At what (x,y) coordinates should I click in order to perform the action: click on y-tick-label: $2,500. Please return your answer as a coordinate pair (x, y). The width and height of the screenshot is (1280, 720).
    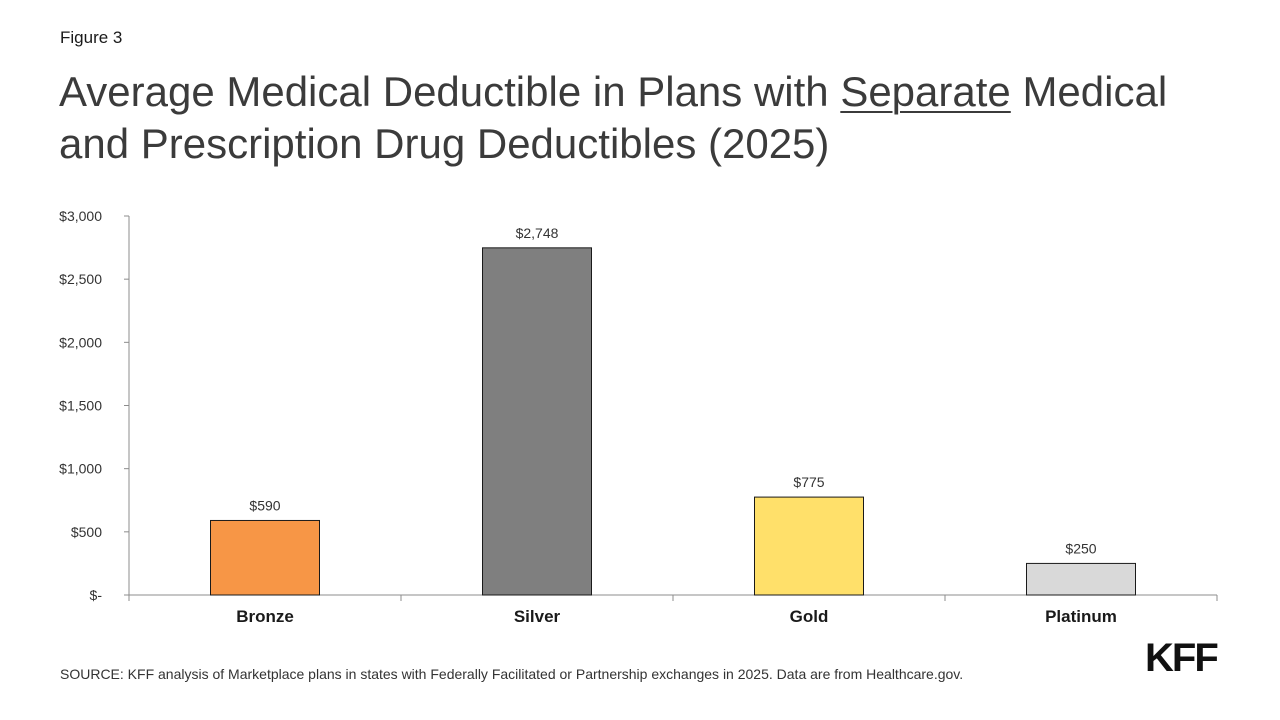
    Looking at the image, I should click on (80, 279).